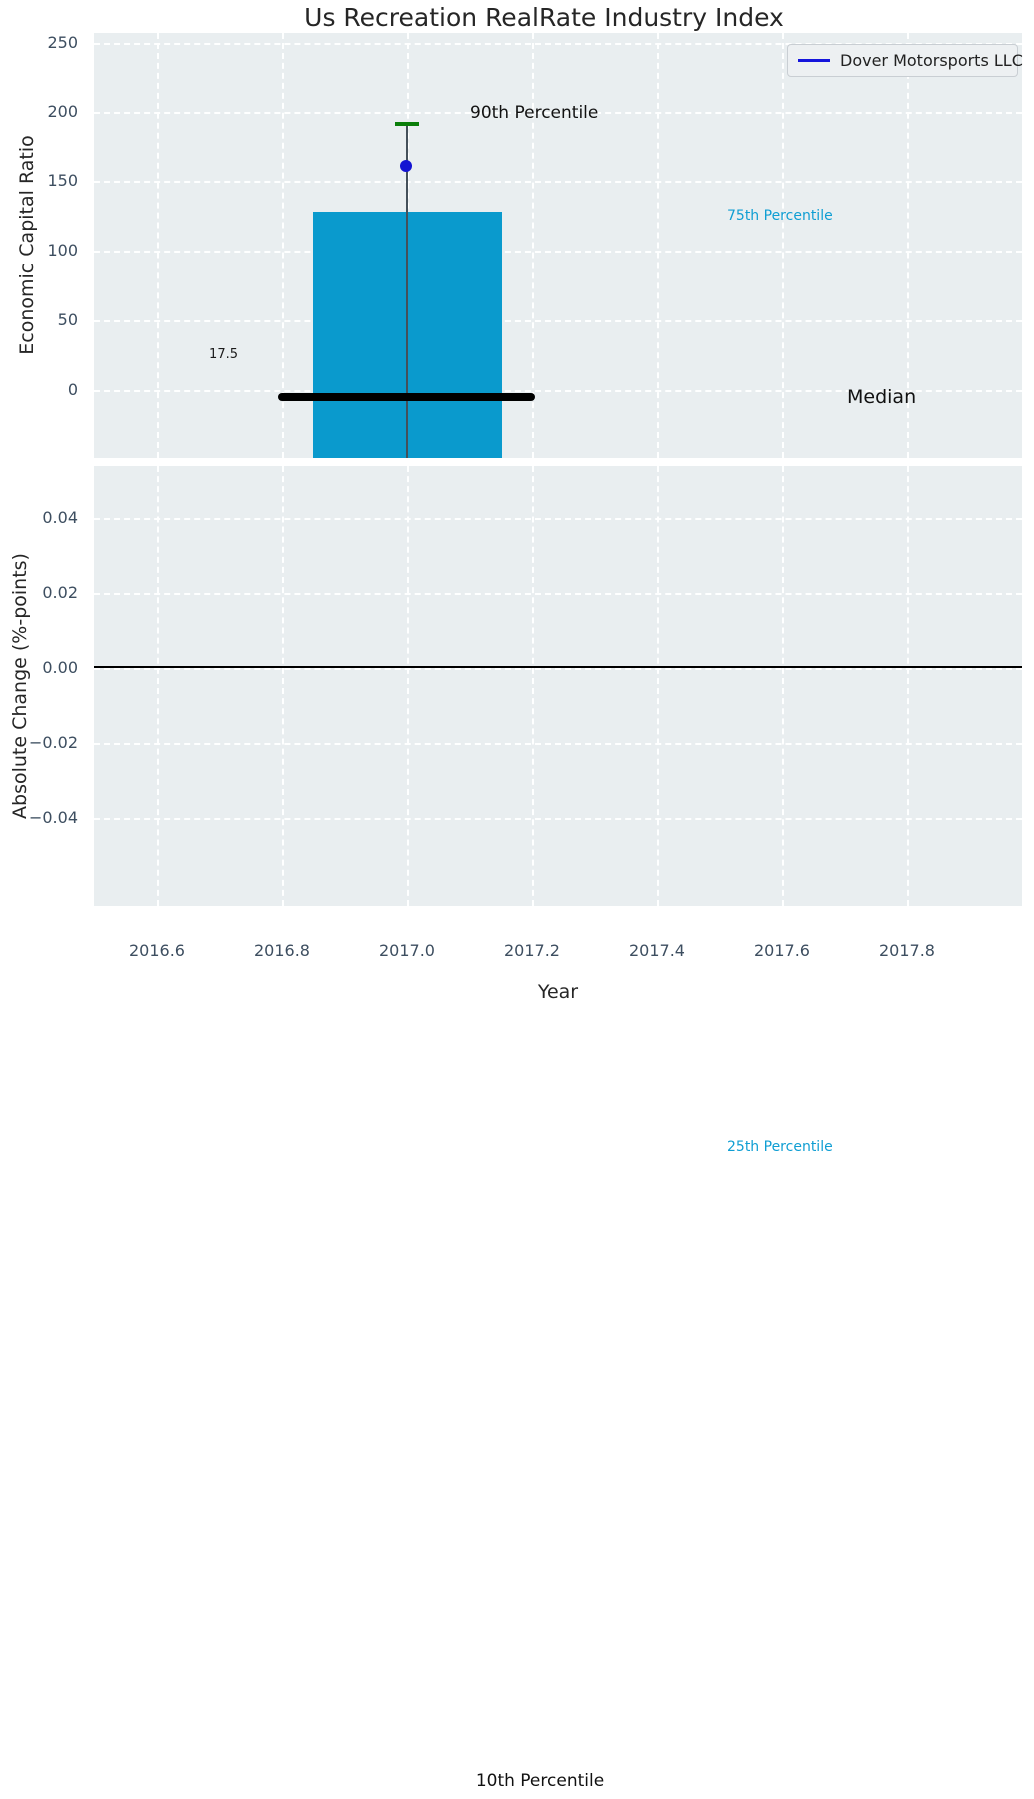  I want to click on top-y-axis-label: Economic Capital Ratio, so click(27, 245).